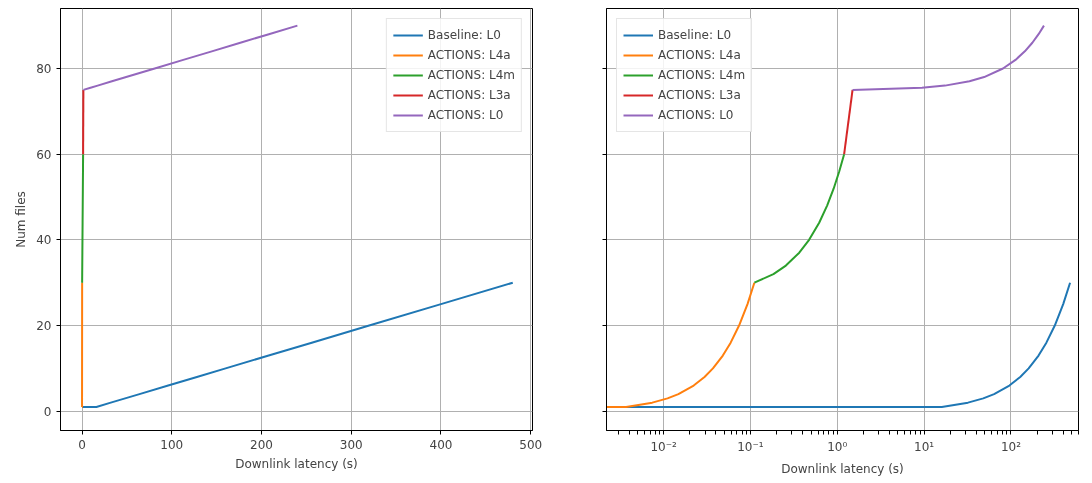 Image resolution: width=1092 pixels, height=483 pixels. I want to click on x-tick-label: 500, so click(531, 444).